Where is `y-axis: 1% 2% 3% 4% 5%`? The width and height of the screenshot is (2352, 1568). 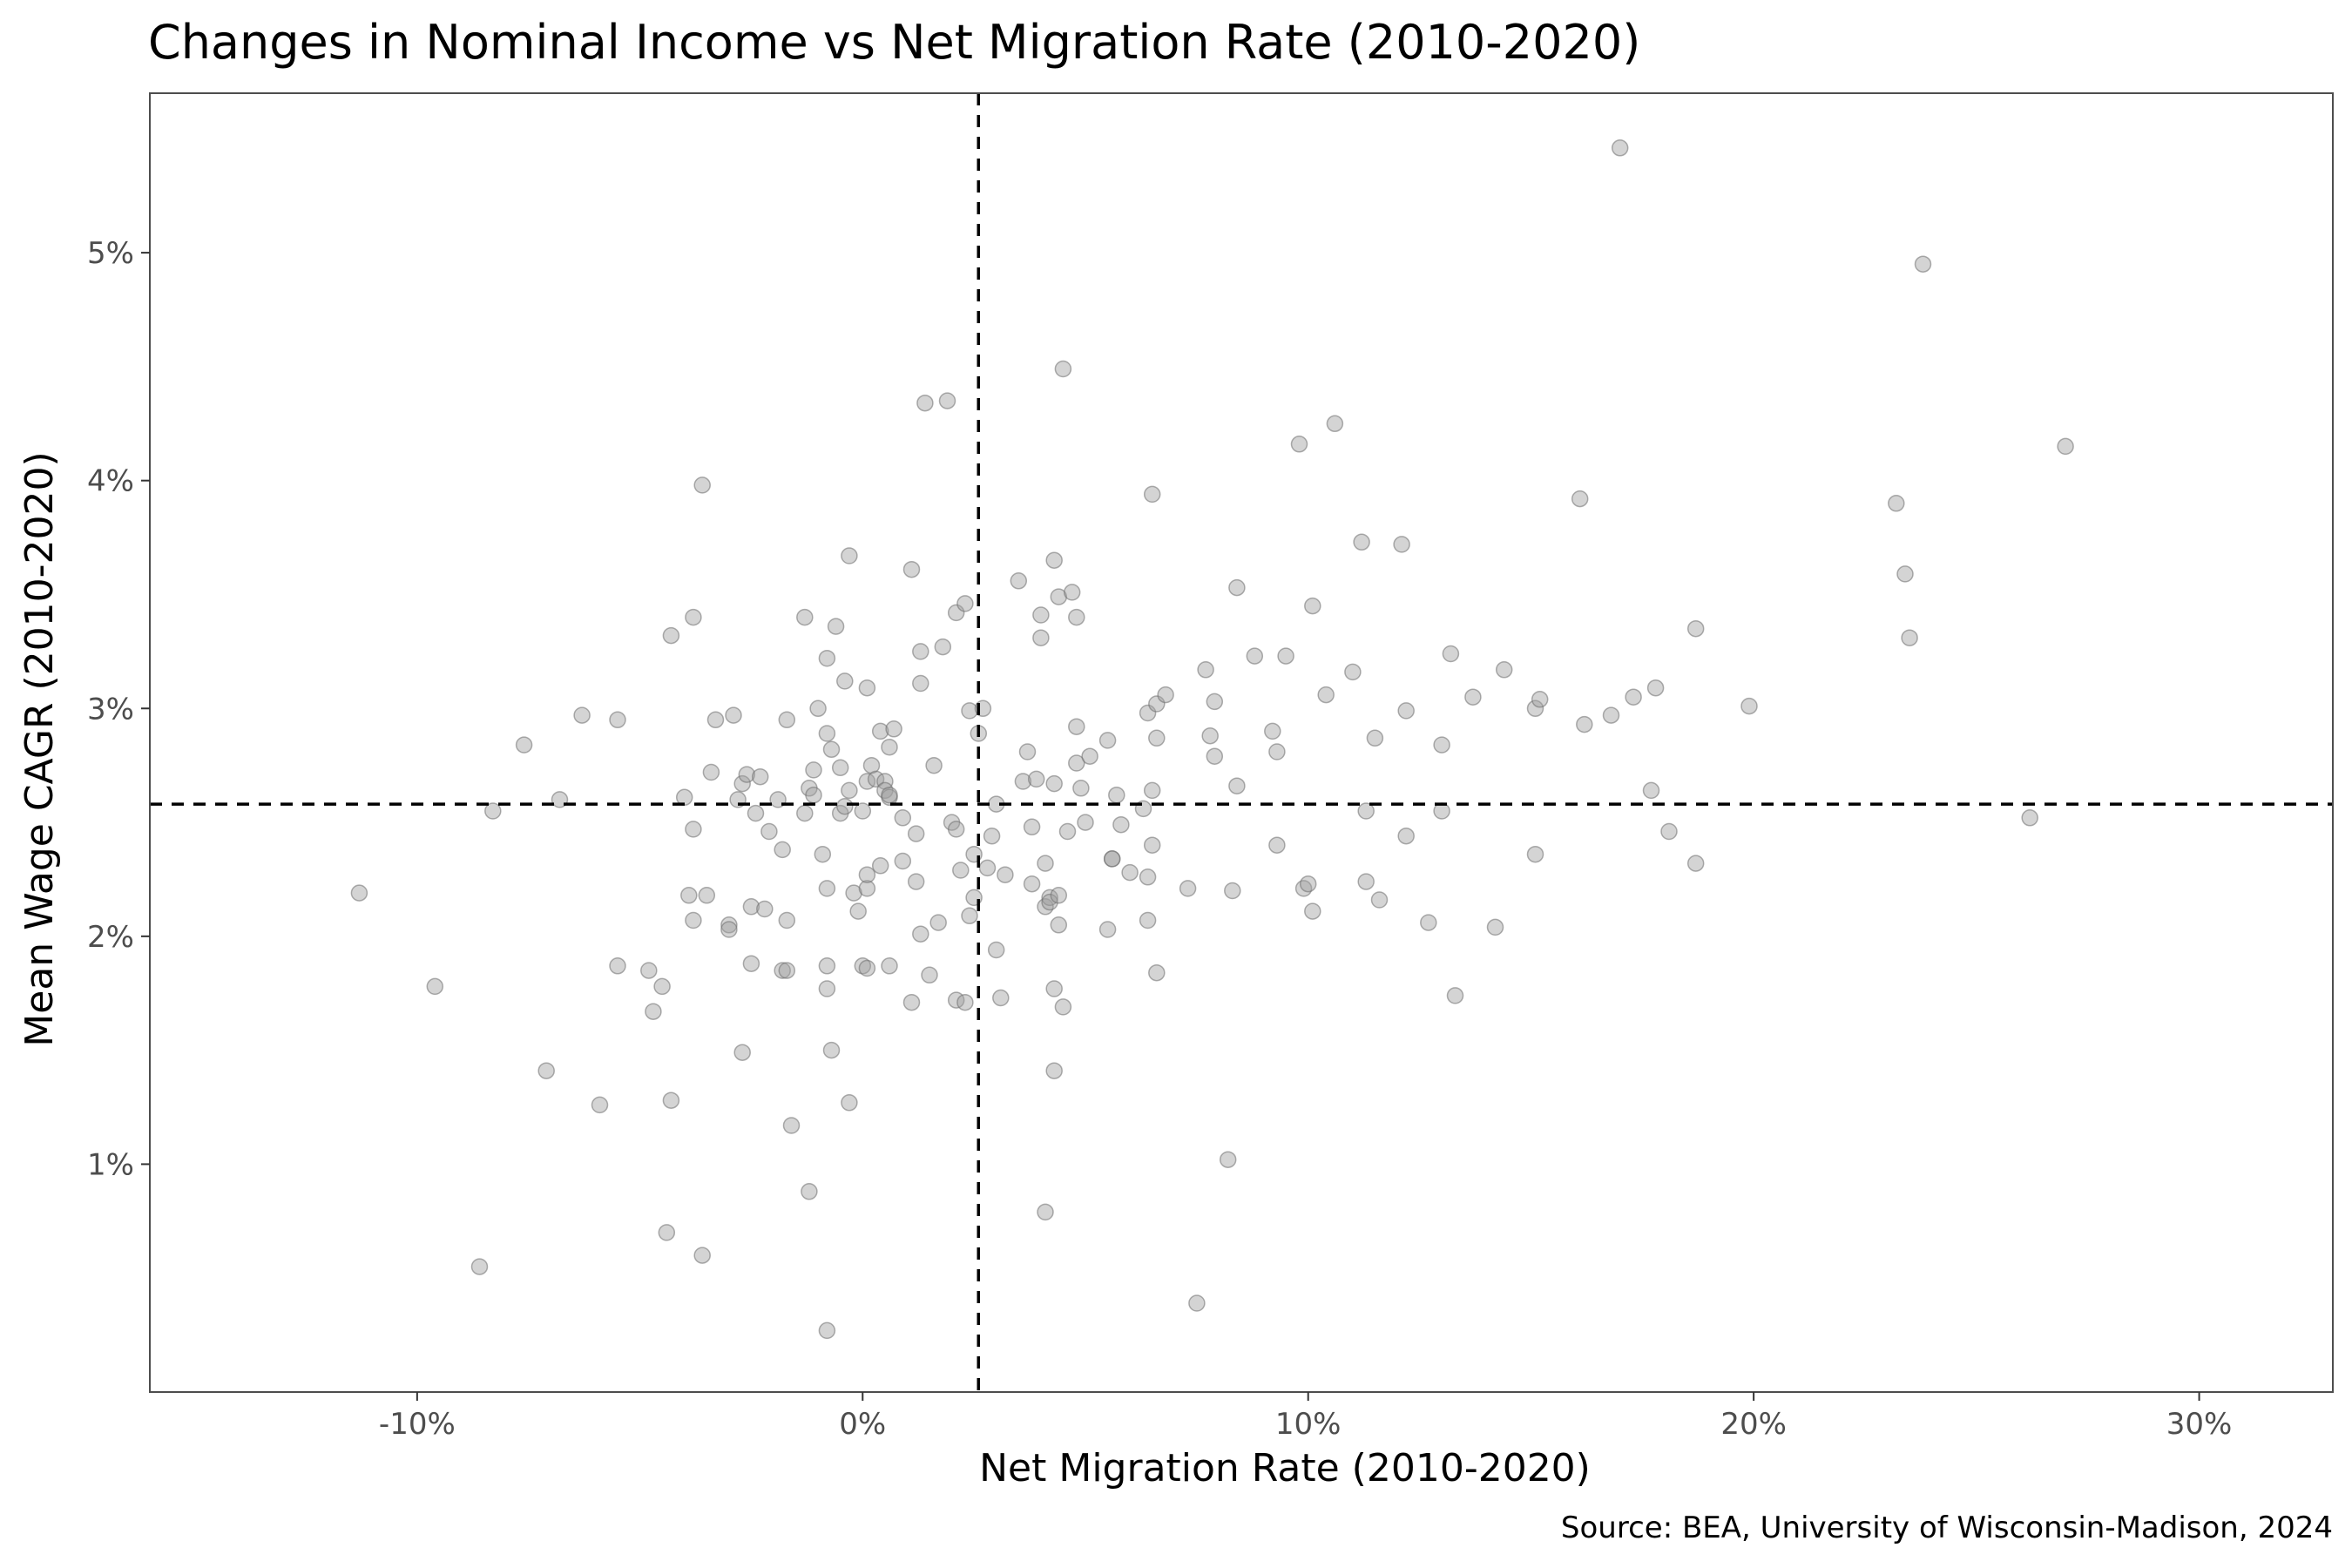
y-axis: 1% 2% 3% 4% 5% is located at coordinates (119, 709).